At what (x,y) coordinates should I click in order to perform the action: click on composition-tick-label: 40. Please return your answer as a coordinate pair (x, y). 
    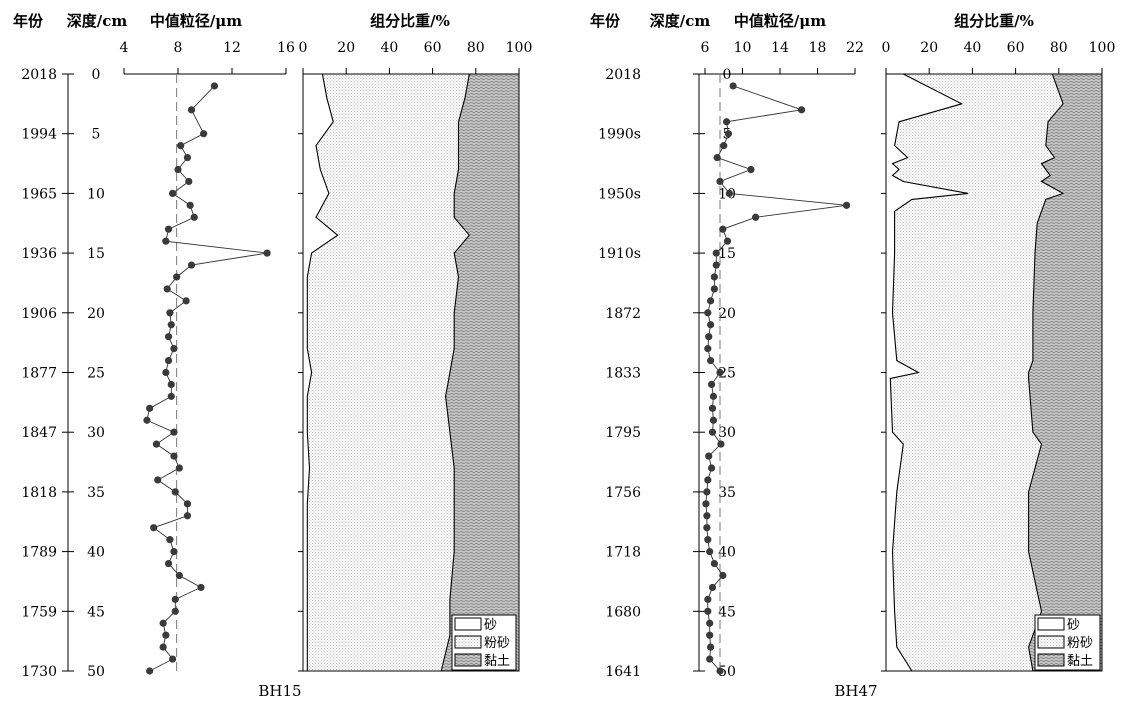
    Looking at the image, I should click on (972, 48).